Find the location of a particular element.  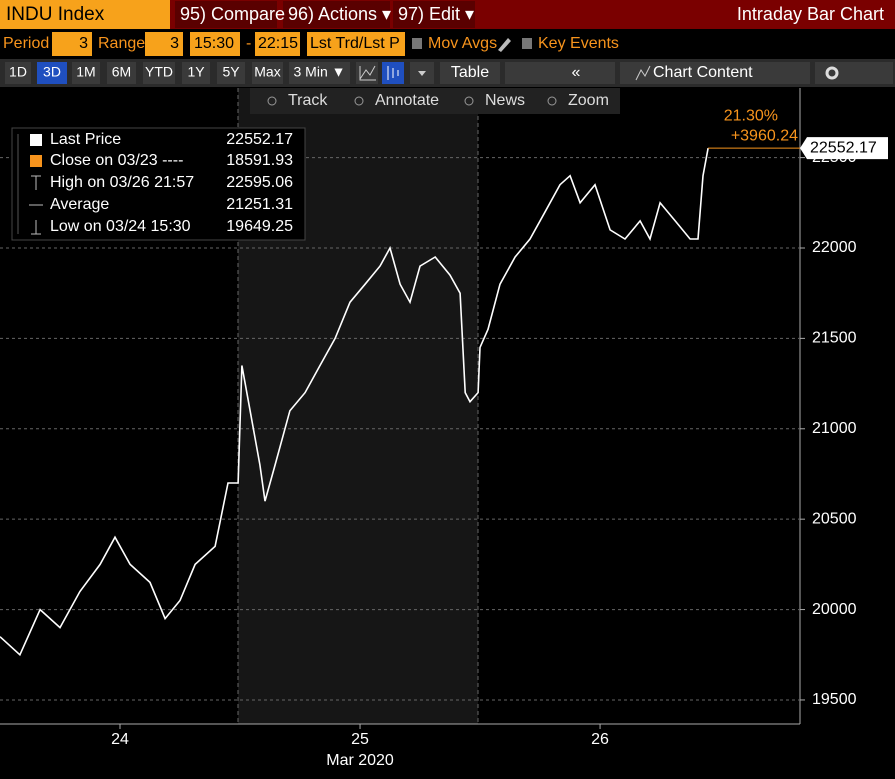

range-label: 3D is located at coordinates (52, 72).